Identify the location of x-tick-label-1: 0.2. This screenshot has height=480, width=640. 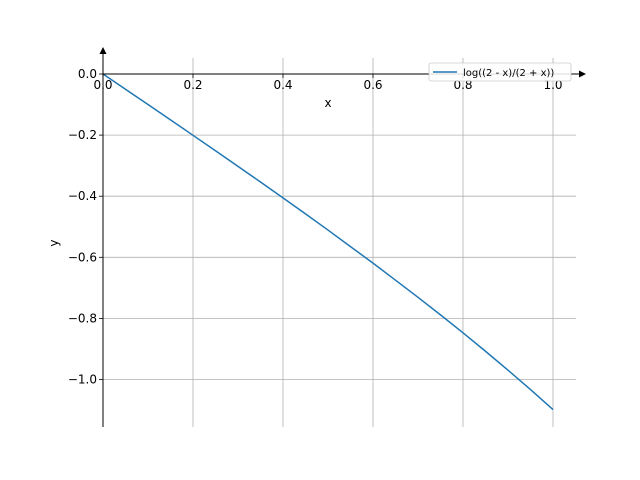
(192, 85).